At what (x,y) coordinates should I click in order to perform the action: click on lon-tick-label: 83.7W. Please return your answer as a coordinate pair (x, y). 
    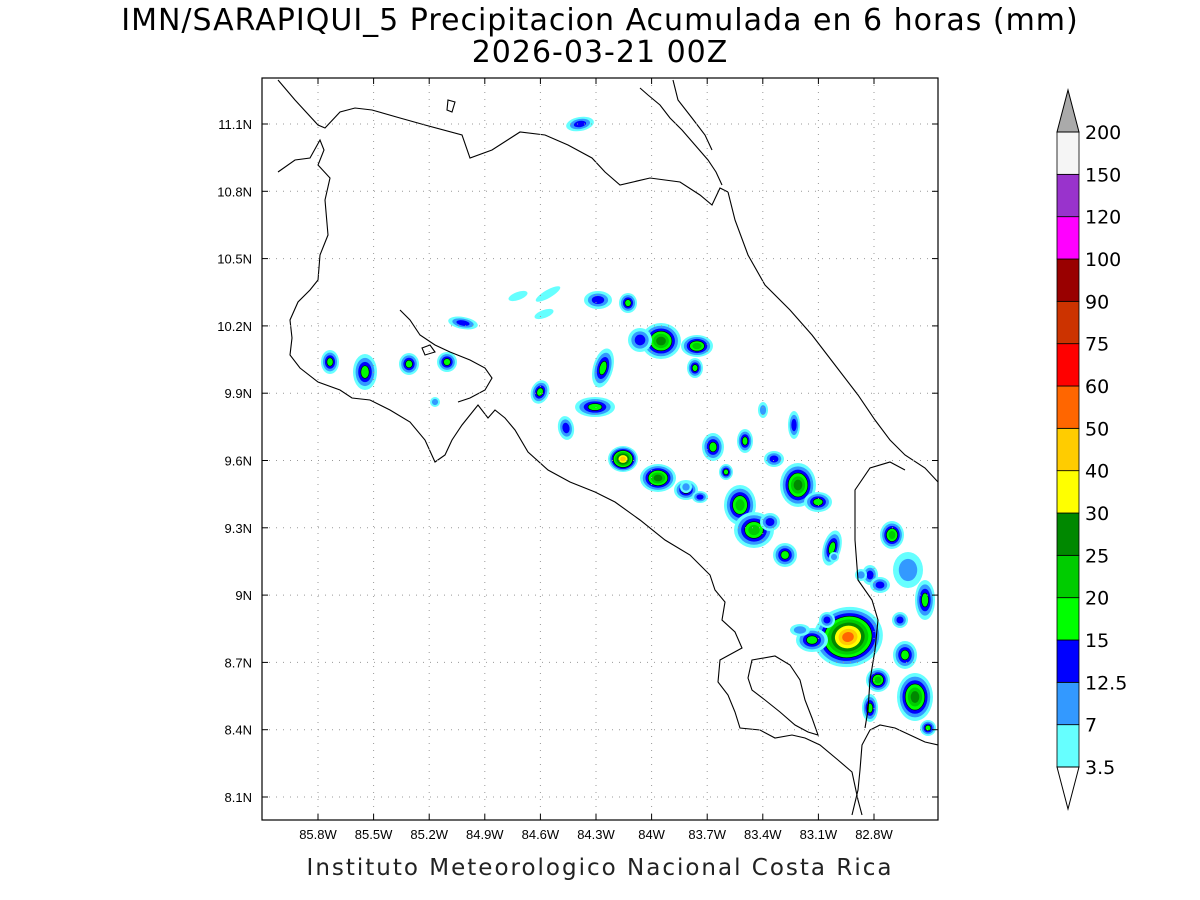
    Looking at the image, I should click on (707, 834).